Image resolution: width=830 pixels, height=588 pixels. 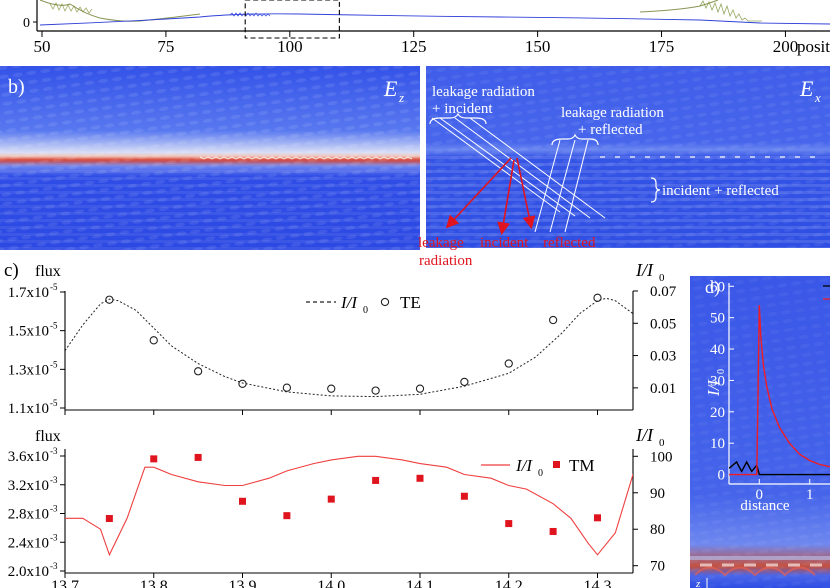 I want to click on top-x-tick-label: 100, so click(x=290, y=46).